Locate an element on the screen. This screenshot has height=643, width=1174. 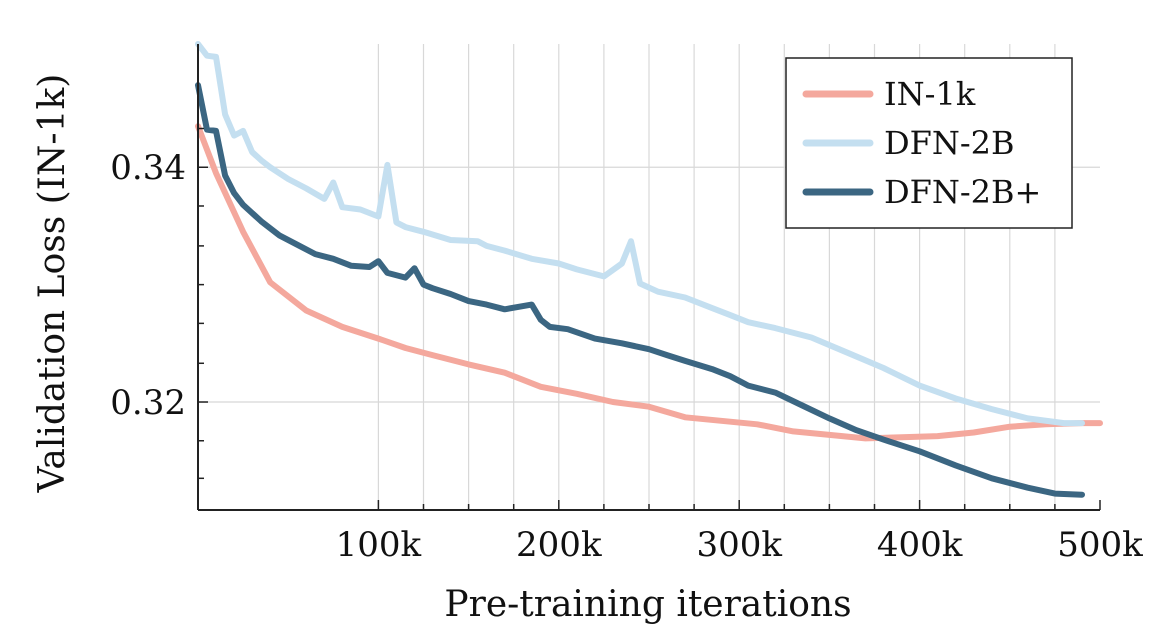
y-axis-ticks: 0.32 0.34 is located at coordinates (159, 303).